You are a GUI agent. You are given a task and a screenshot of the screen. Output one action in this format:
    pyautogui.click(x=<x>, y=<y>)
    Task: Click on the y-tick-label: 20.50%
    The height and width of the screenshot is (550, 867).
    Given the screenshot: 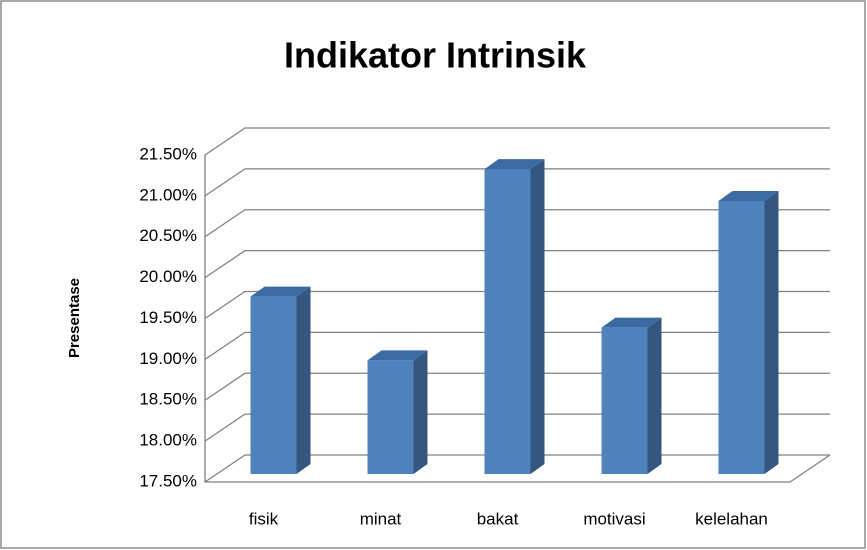 What is the action you would take?
    pyautogui.click(x=168, y=235)
    